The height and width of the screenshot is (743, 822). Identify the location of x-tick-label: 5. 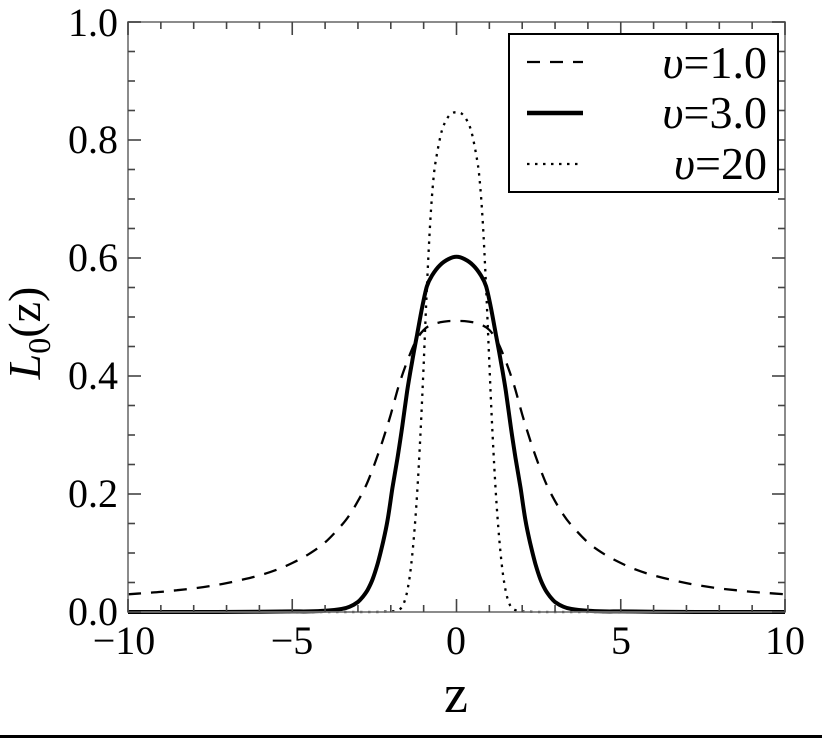
(621, 640).